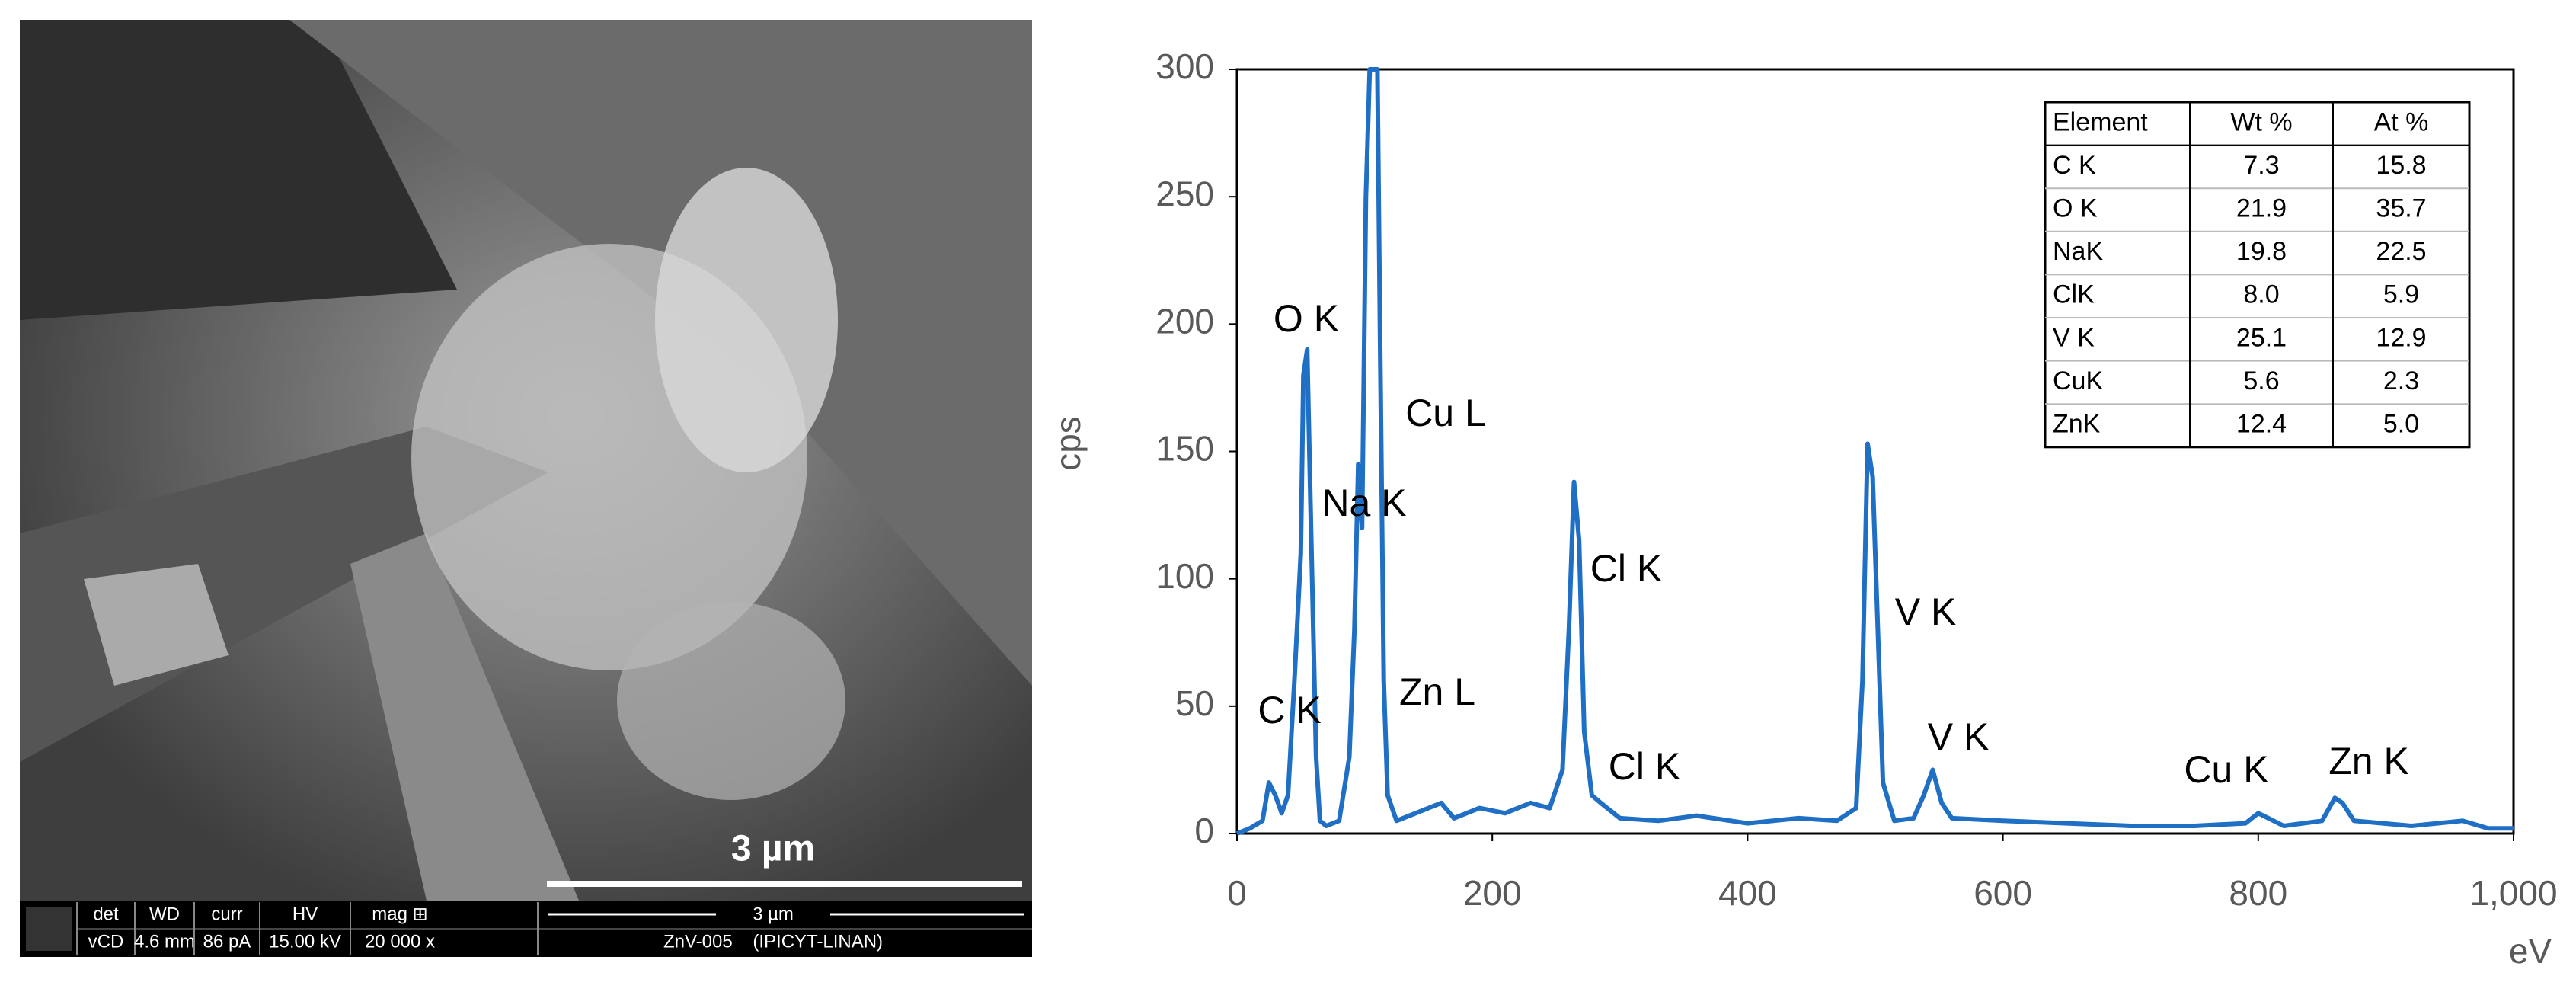  What do you see at coordinates (2530, 951) in the screenshot?
I see `x-axis-label: eV` at bounding box center [2530, 951].